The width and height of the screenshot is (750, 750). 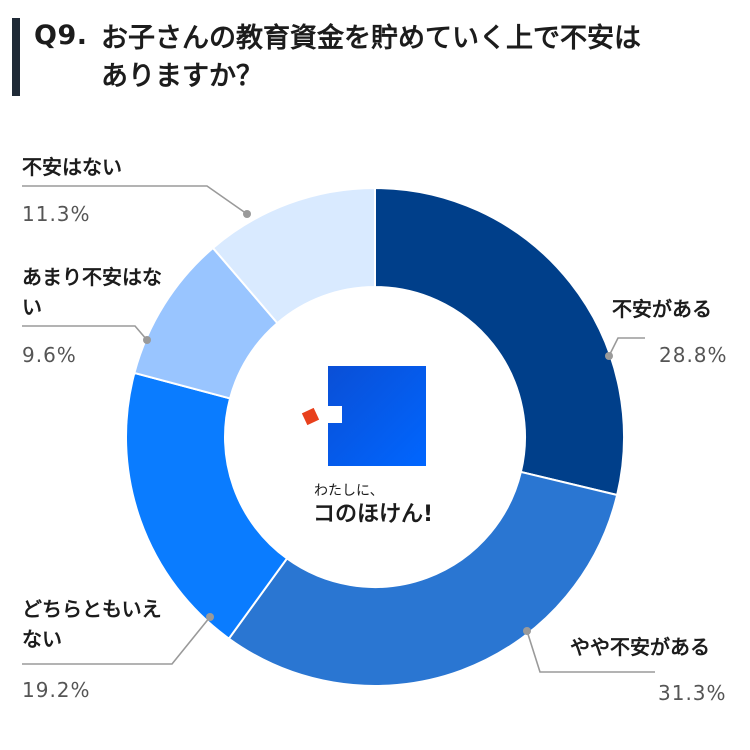 I want to click on label-anxious: 不安がある, so click(x=662, y=309).